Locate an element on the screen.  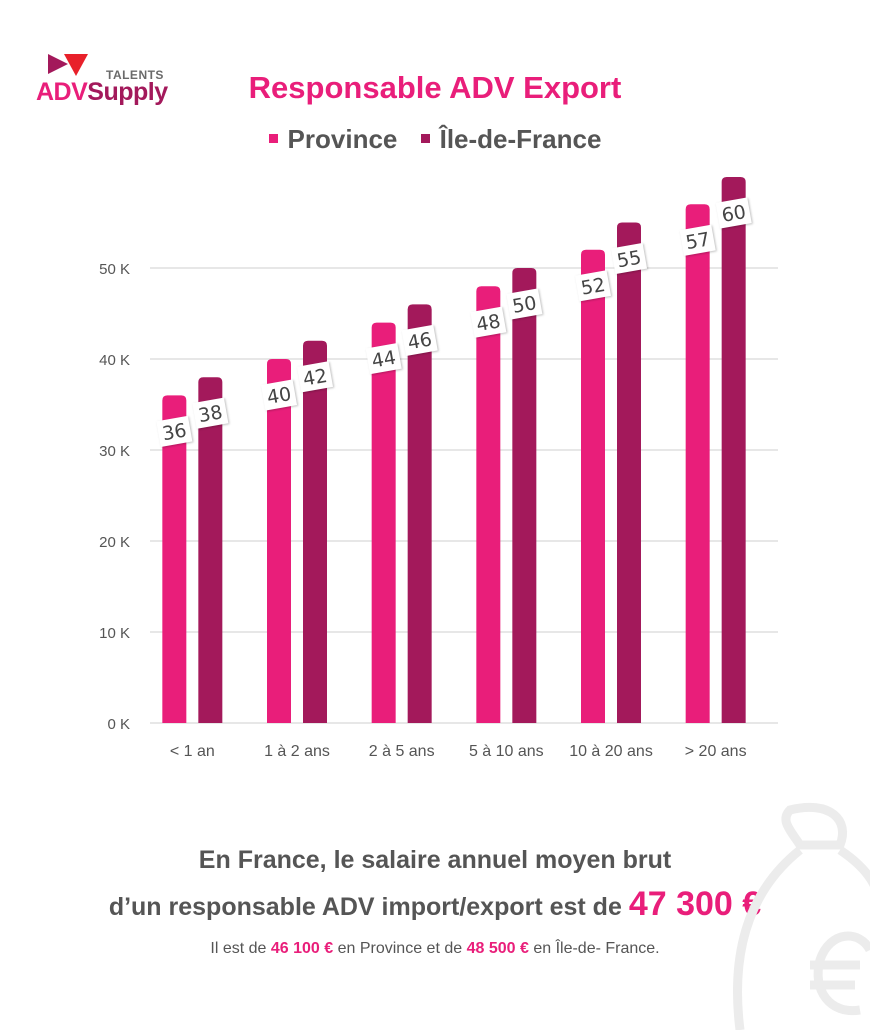
chart-title: Responsable ADV Export is located at coordinates (435, 87).